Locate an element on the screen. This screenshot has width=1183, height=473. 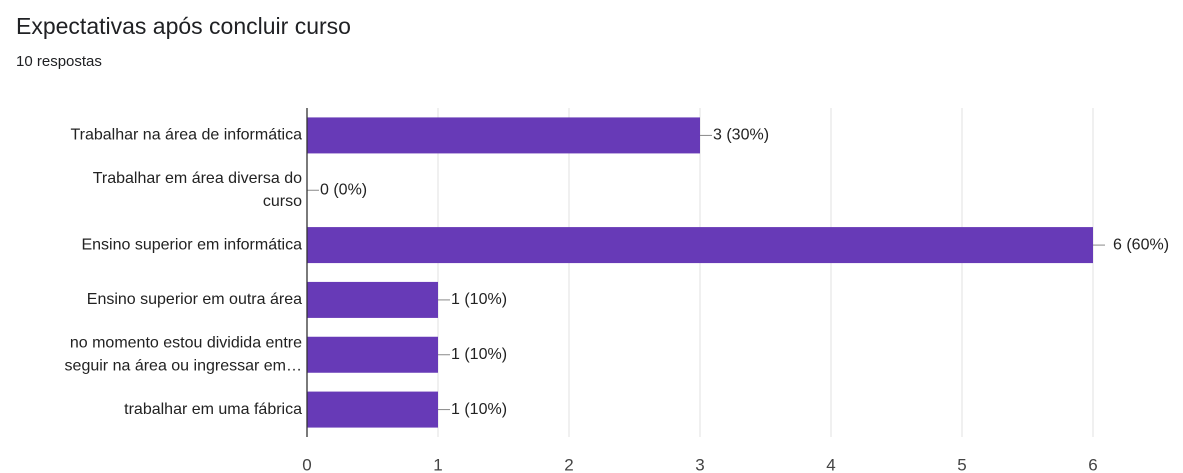
y-tick-label: Ensino superior em outra área is located at coordinates (194, 299).